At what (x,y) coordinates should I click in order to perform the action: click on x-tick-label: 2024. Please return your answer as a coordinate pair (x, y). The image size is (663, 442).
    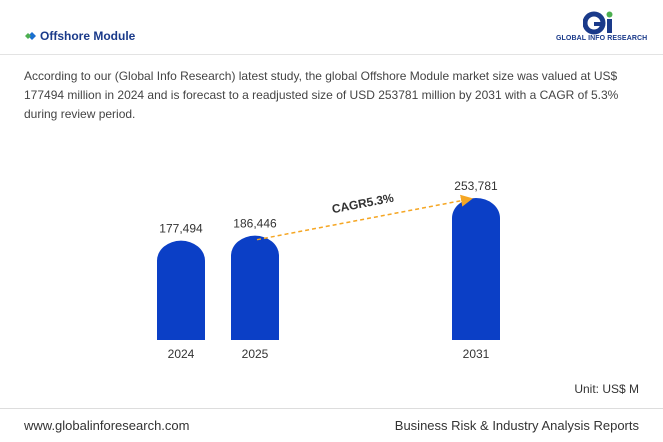
    Looking at the image, I should click on (181, 354).